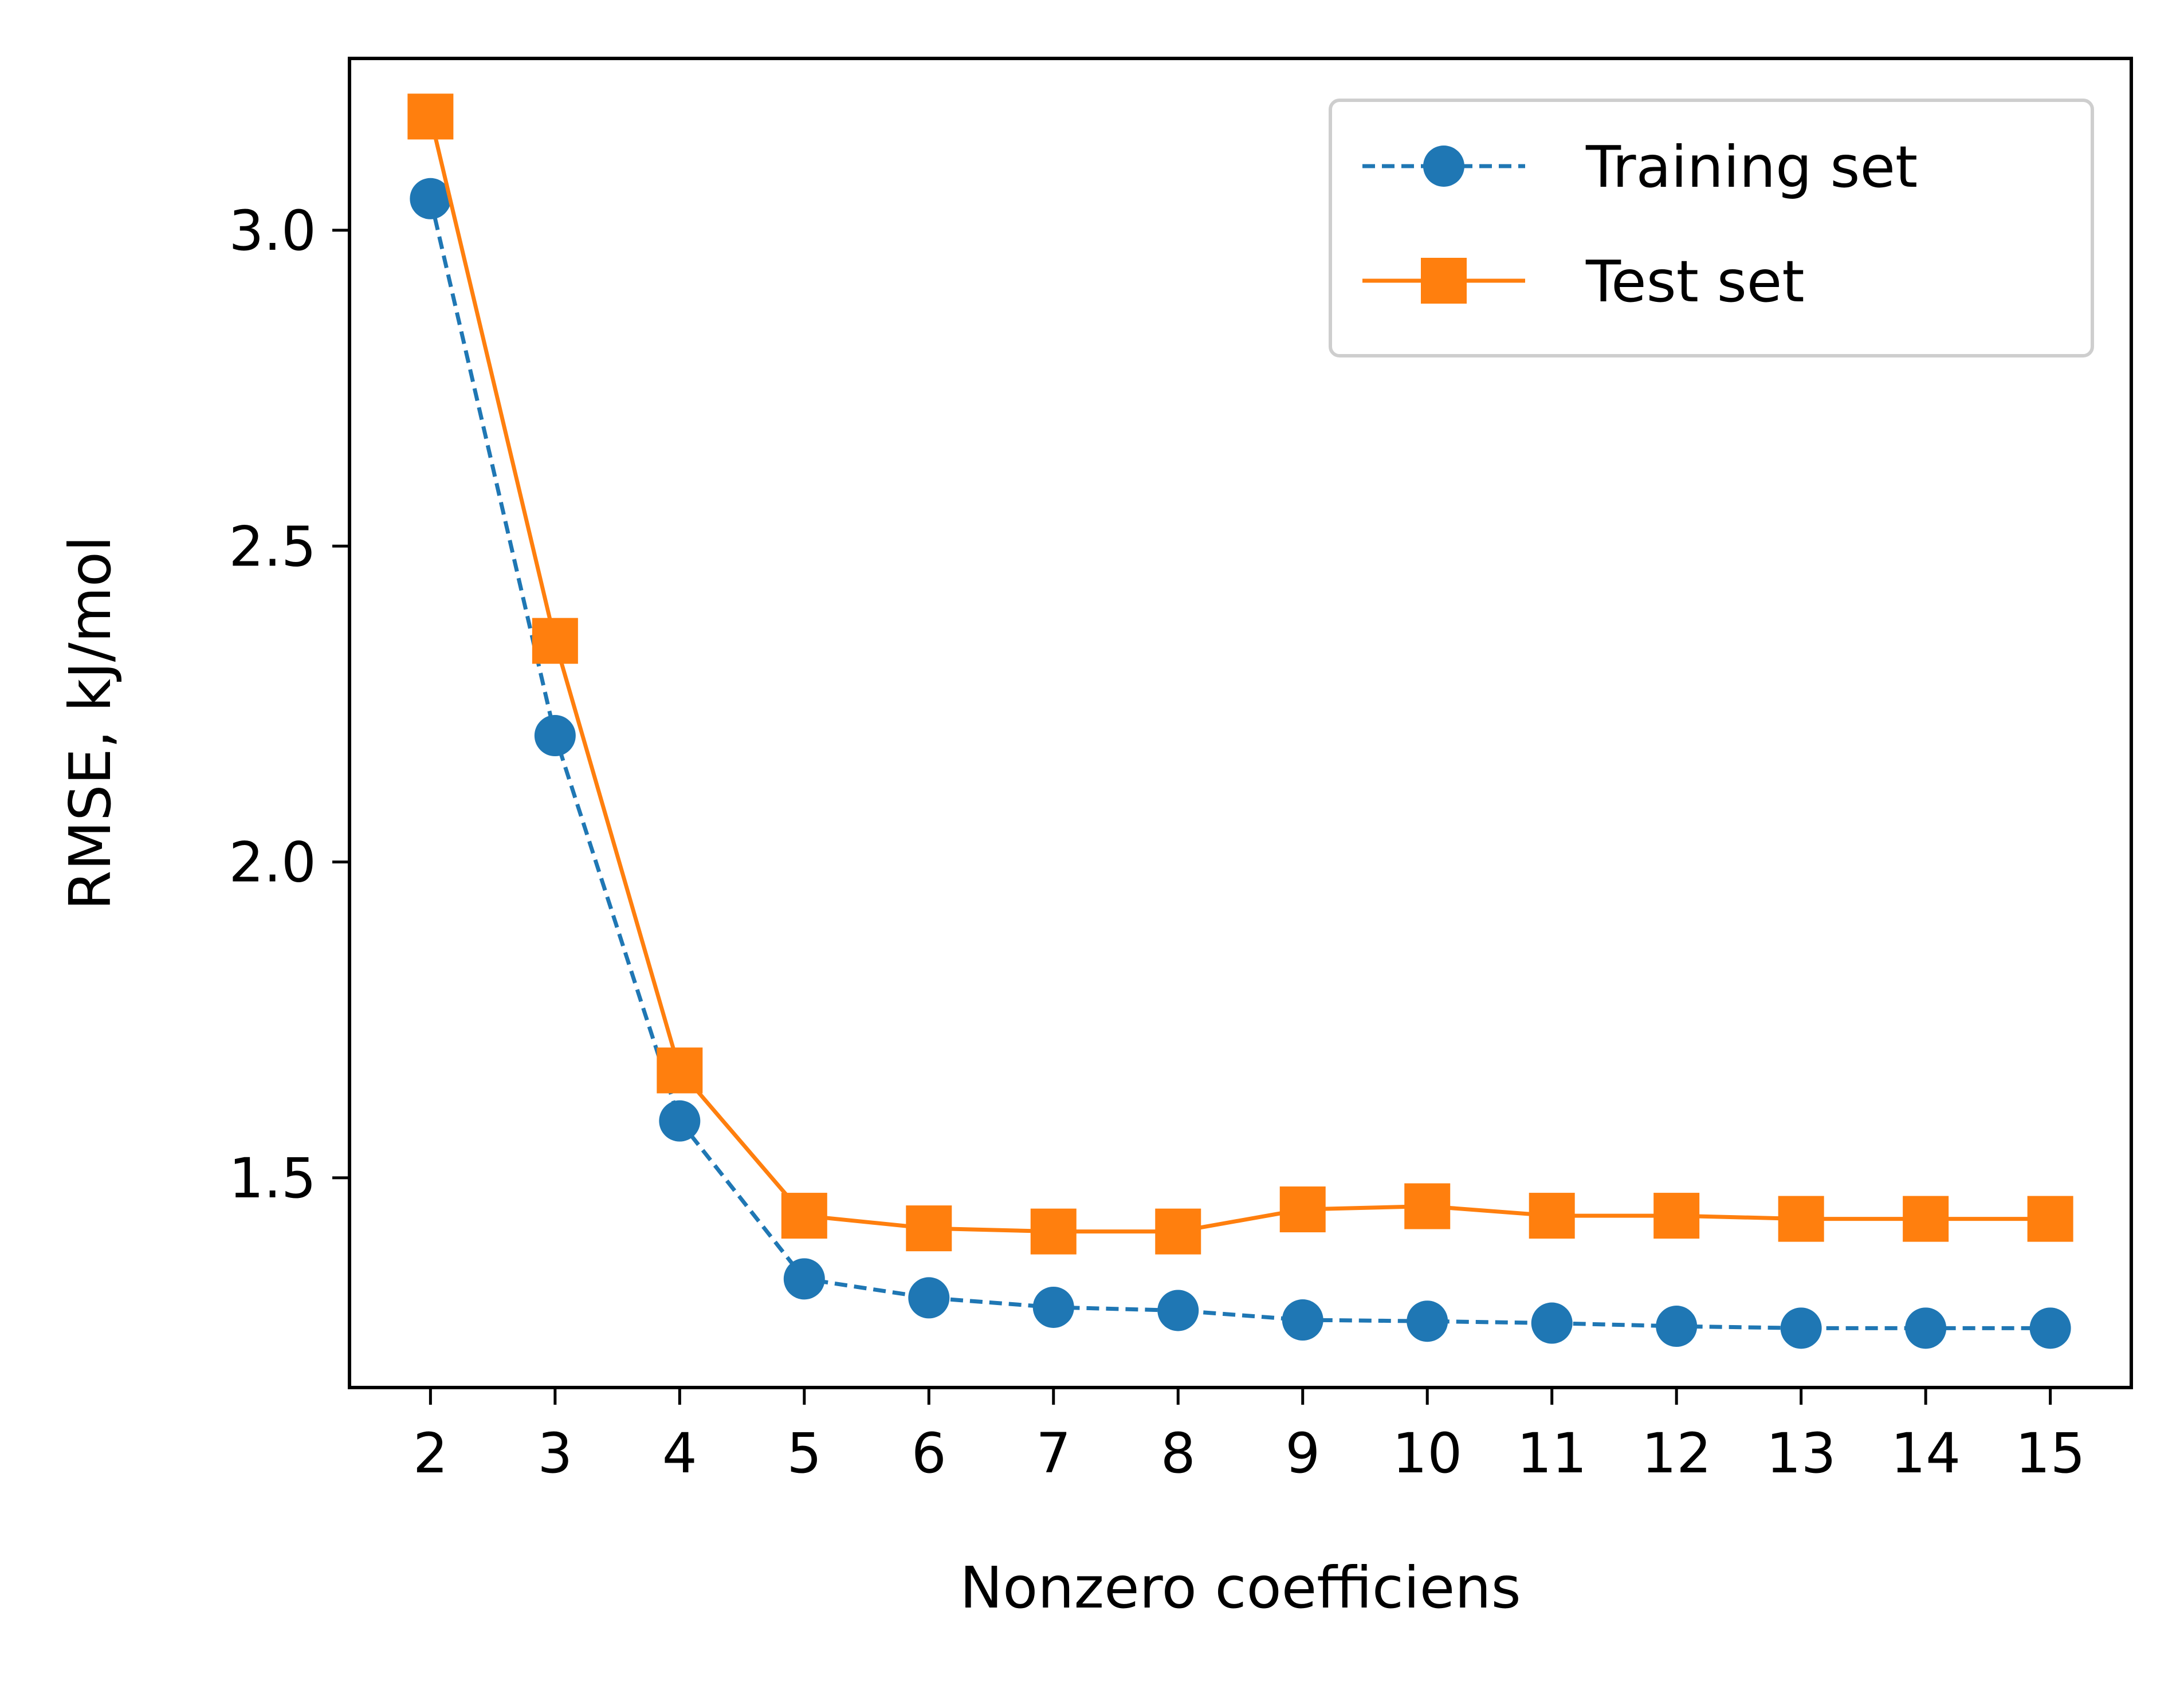 This screenshot has width=2184, height=1682. Describe the element at coordinates (1444, 281) in the screenshot. I see `legend-marker-square` at that location.